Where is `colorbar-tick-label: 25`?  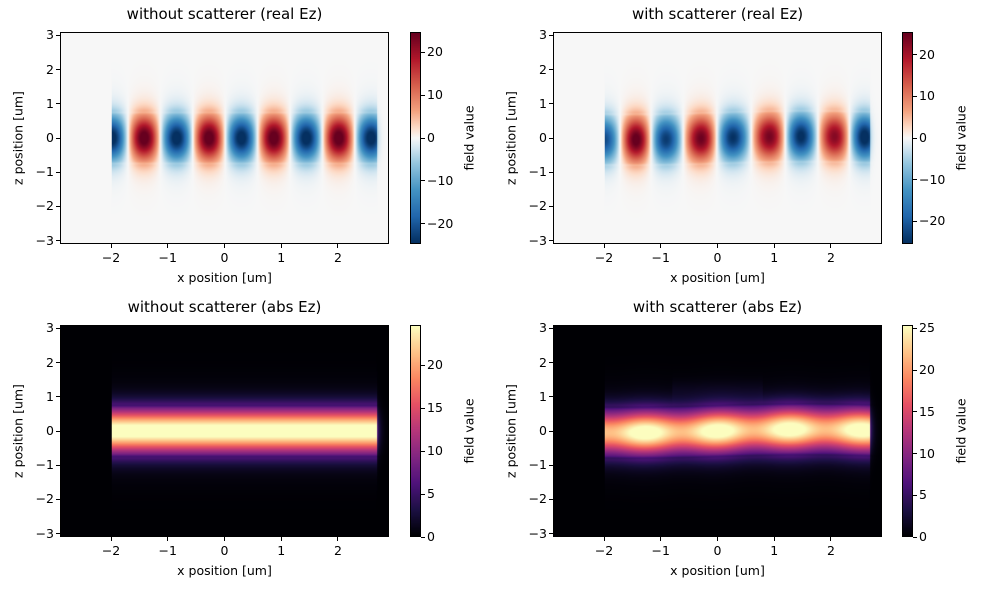
colorbar-tick-label: 25 is located at coordinates (927, 328).